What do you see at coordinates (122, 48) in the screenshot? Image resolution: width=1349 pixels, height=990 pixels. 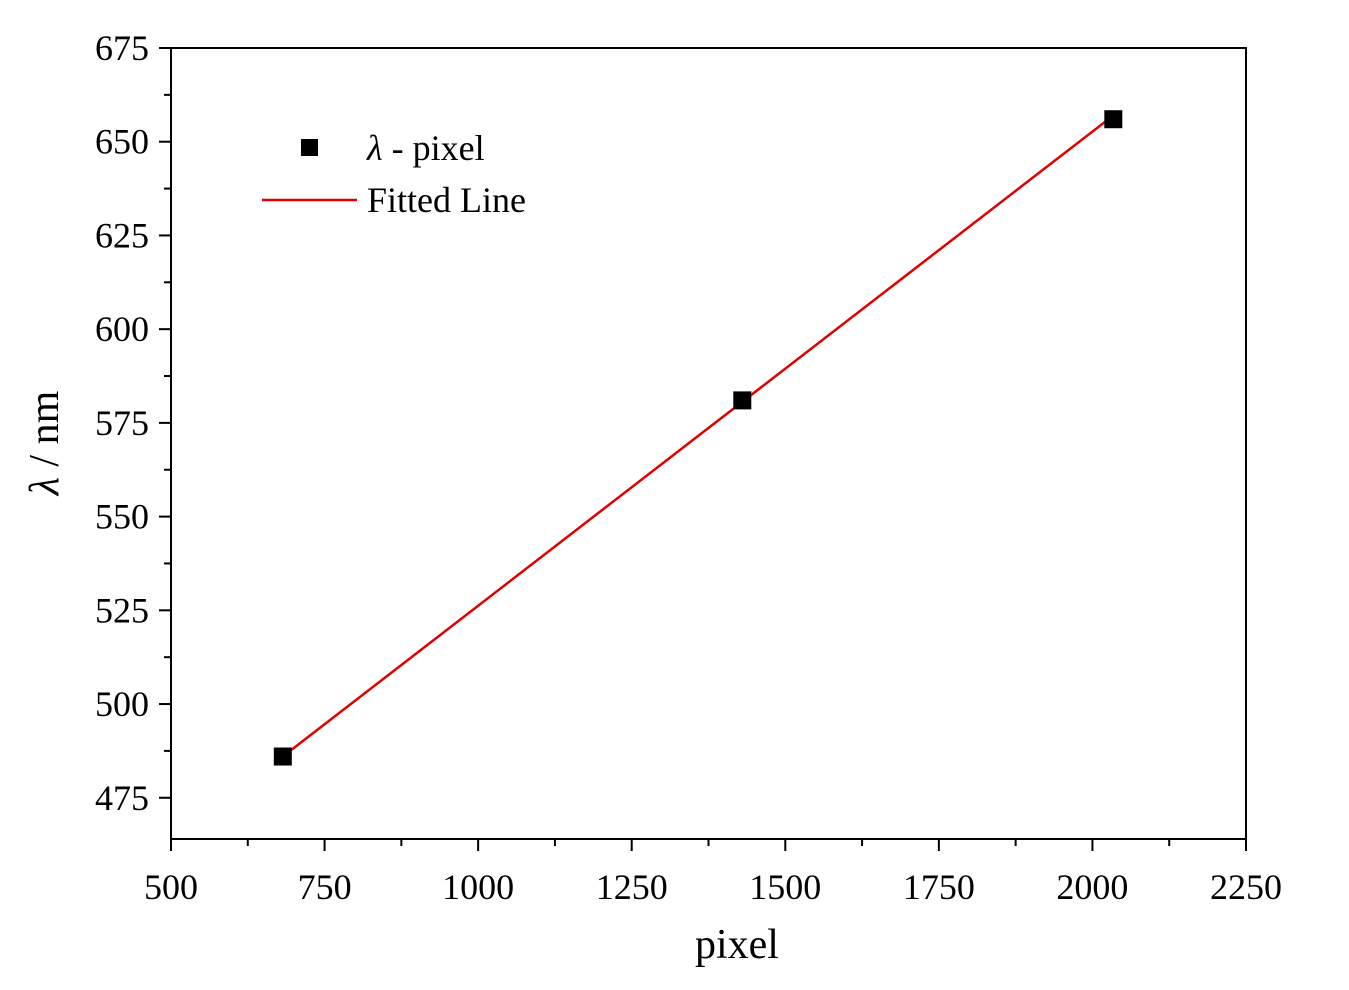 I see `y-tick-label: 675` at bounding box center [122, 48].